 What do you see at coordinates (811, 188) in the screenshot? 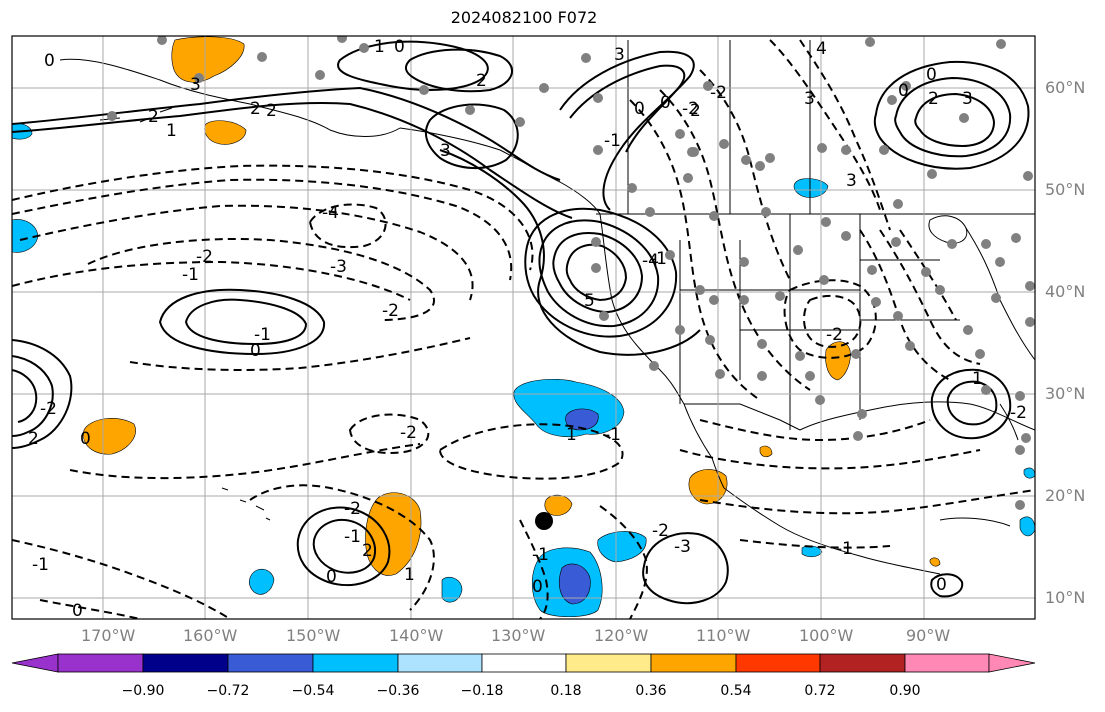
I see `shade-canada-cyan` at bounding box center [811, 188].